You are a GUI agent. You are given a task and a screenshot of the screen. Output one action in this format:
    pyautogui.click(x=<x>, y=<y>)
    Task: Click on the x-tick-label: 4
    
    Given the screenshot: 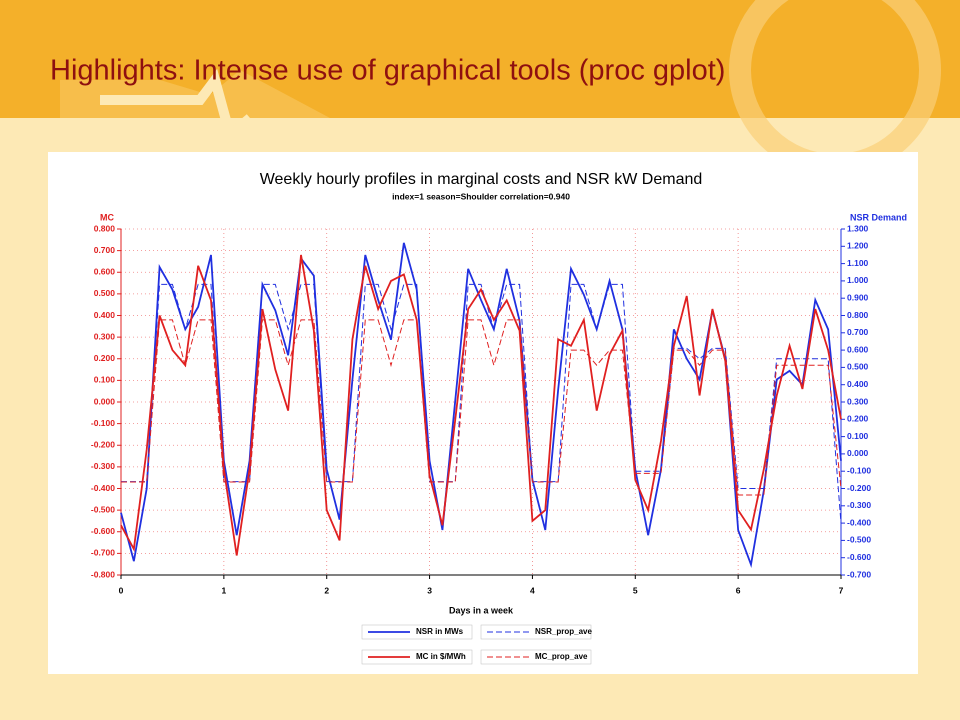 What is the action you would take?
    pyautogui.click(x=532, y=590)
    